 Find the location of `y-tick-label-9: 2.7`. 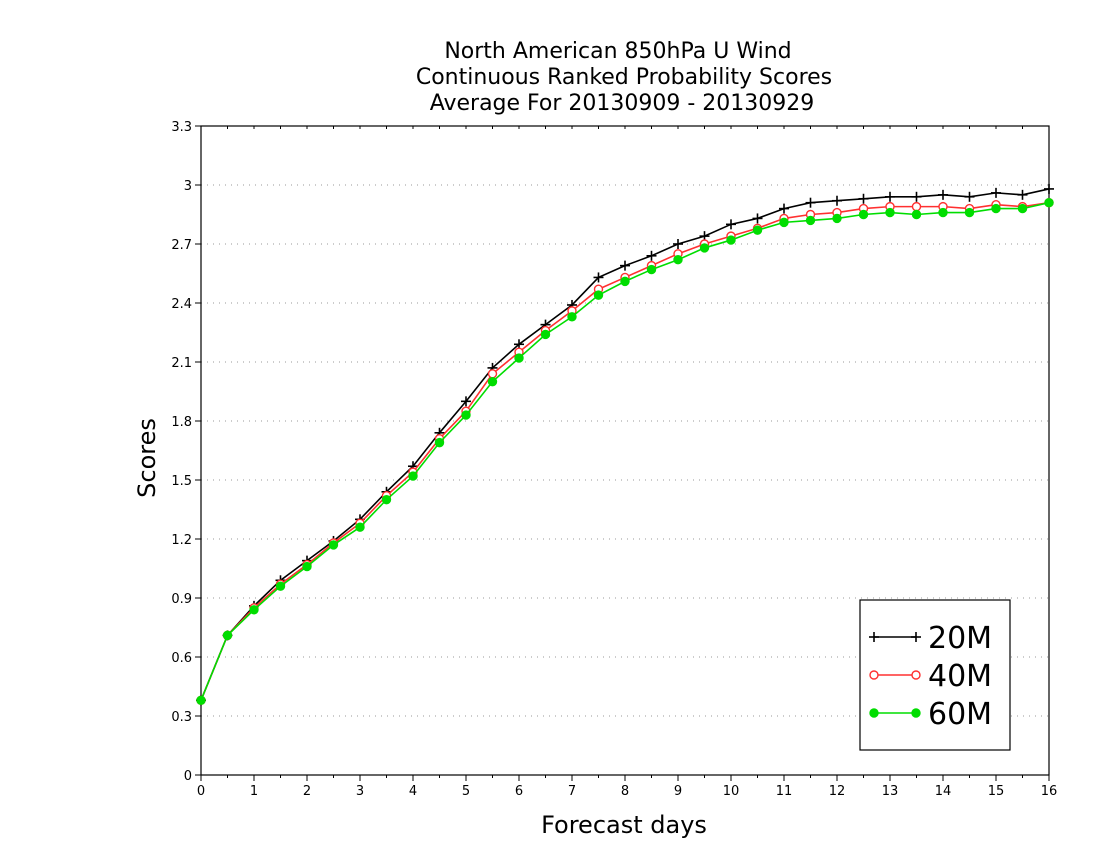

y-tick-label-9: 2.7 is located at coordinates (181, 245).